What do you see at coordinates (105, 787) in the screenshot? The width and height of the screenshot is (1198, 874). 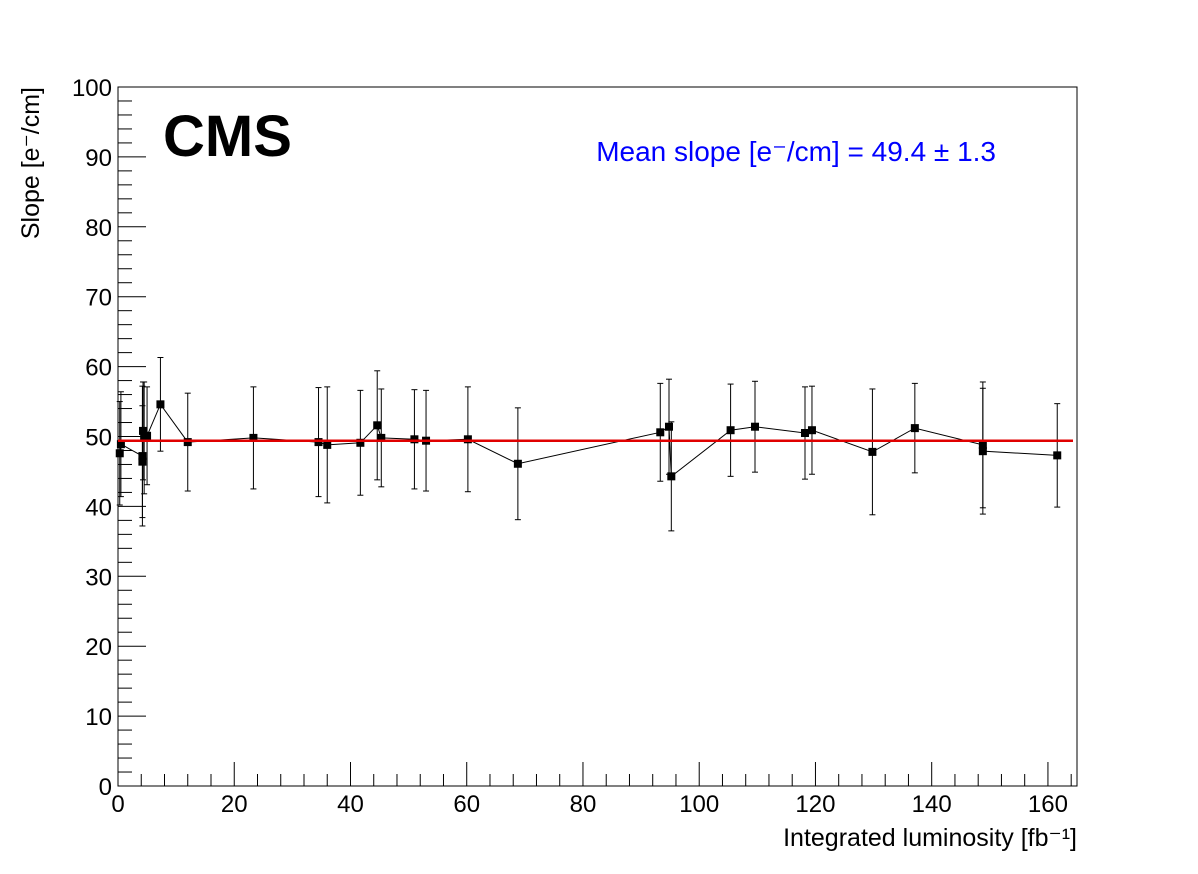 I see `y-tick-label: 0` at bounding box center [105, 787].